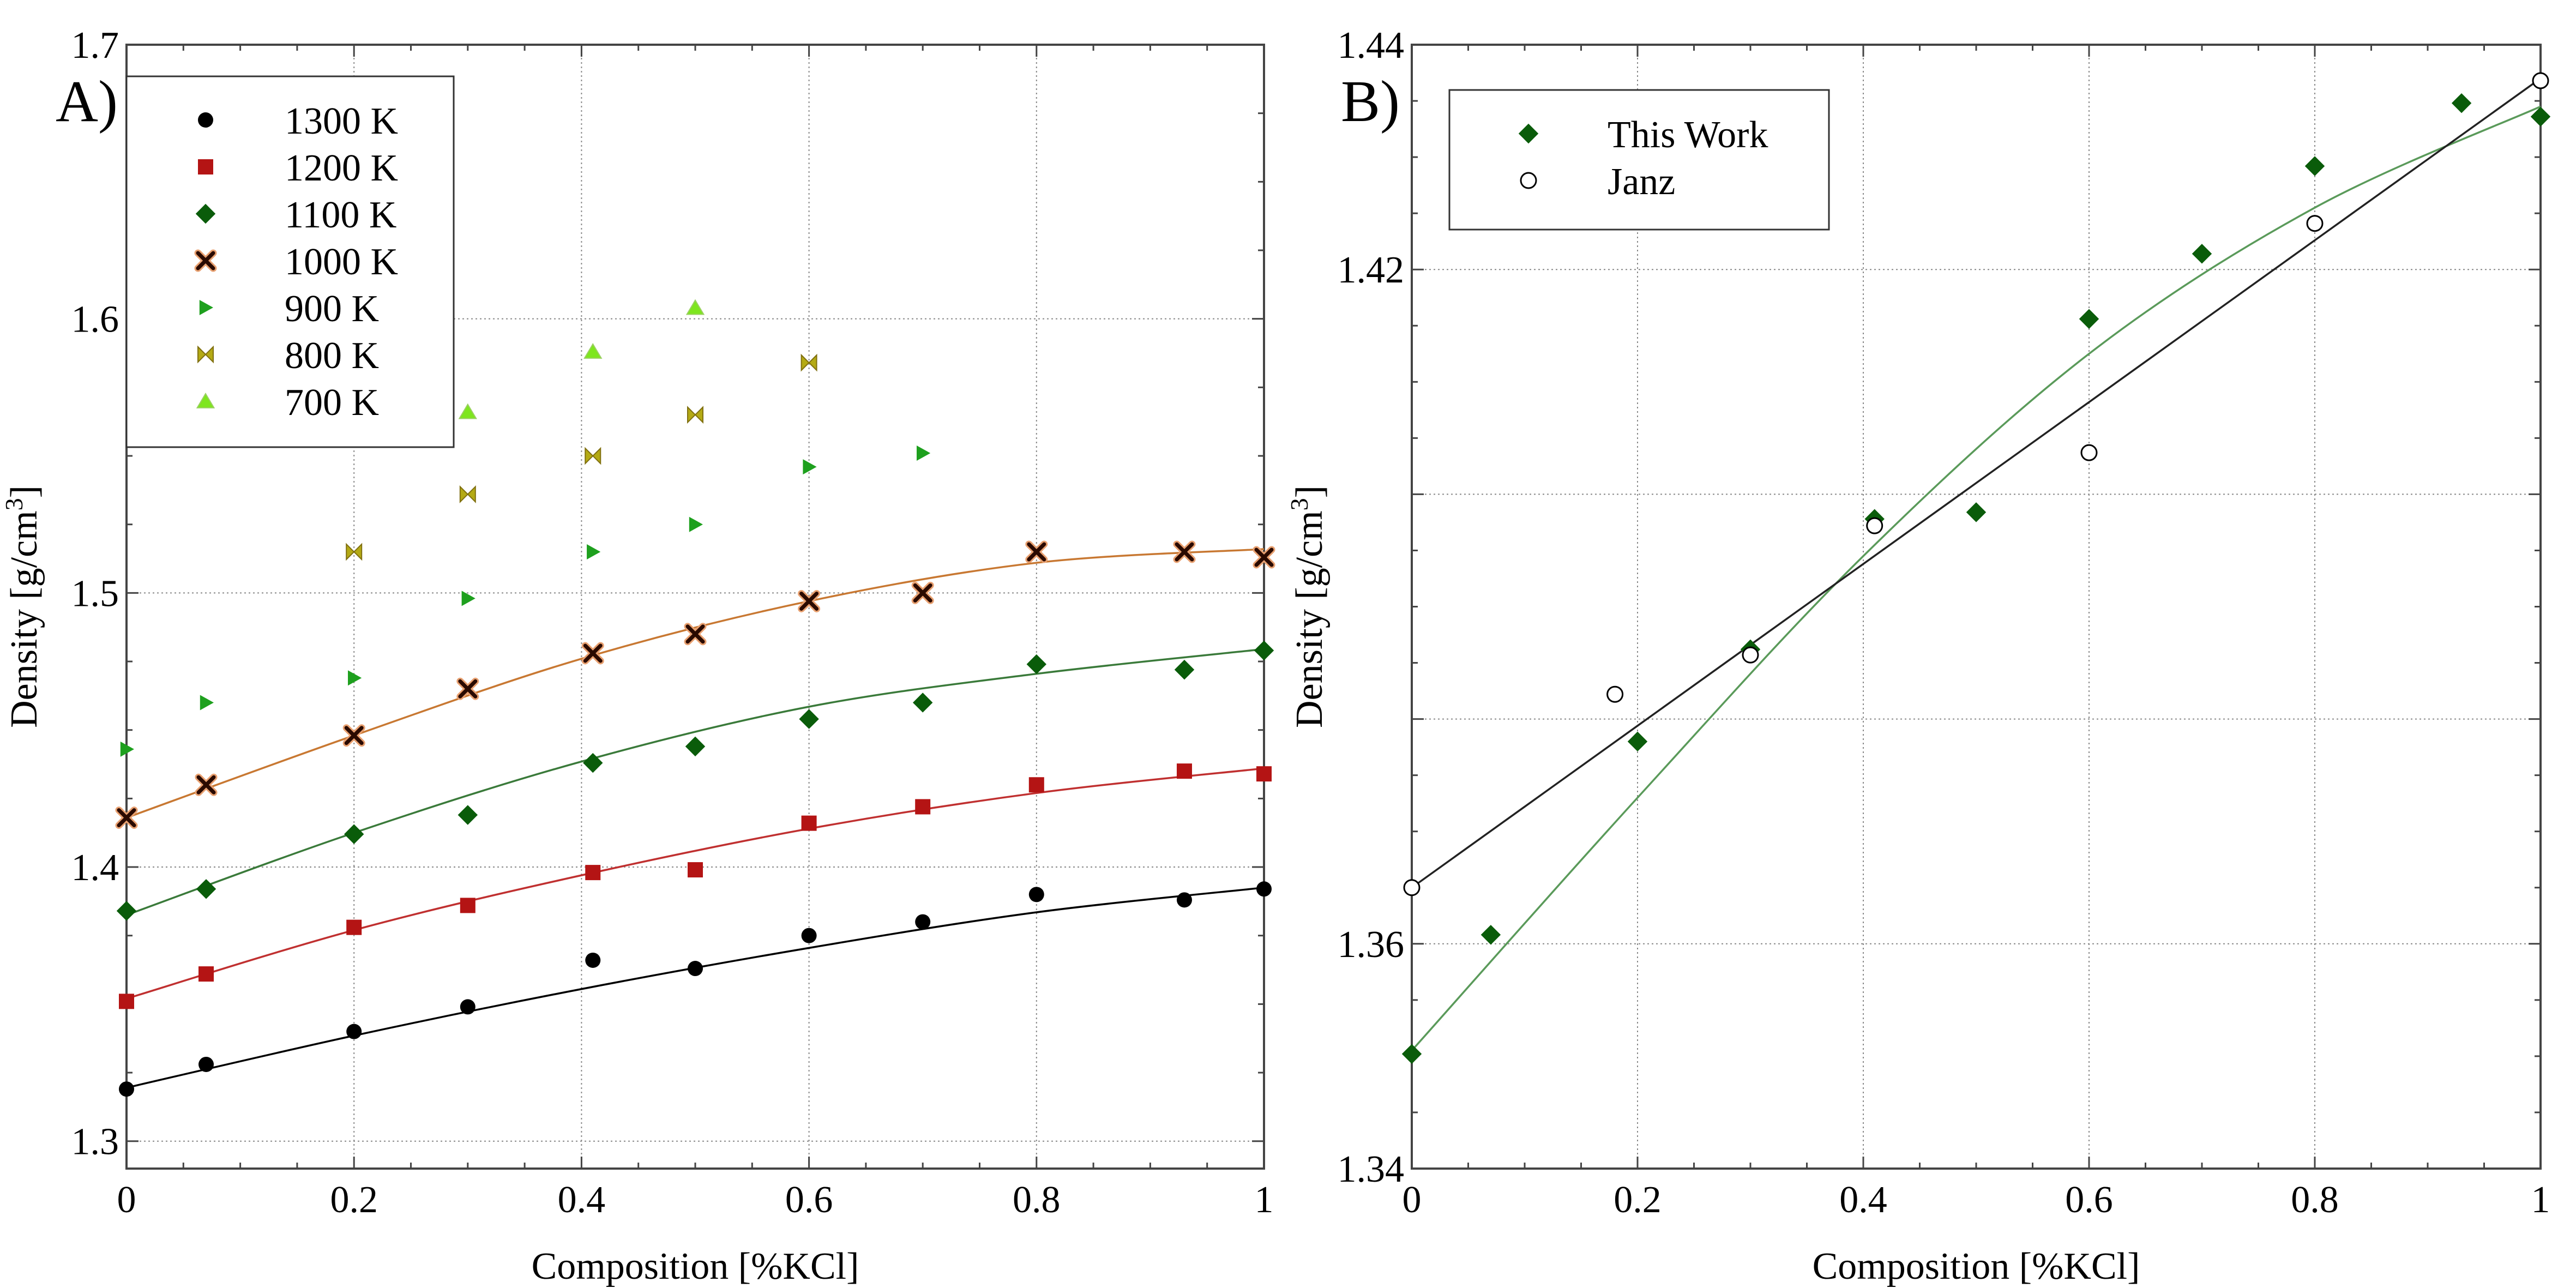 The width and height of the screenshot is (2576, 1288). Describe the element at coordinates (1371, 945) in the screenshot. I see `y-tick-label: 1.36` at that location.